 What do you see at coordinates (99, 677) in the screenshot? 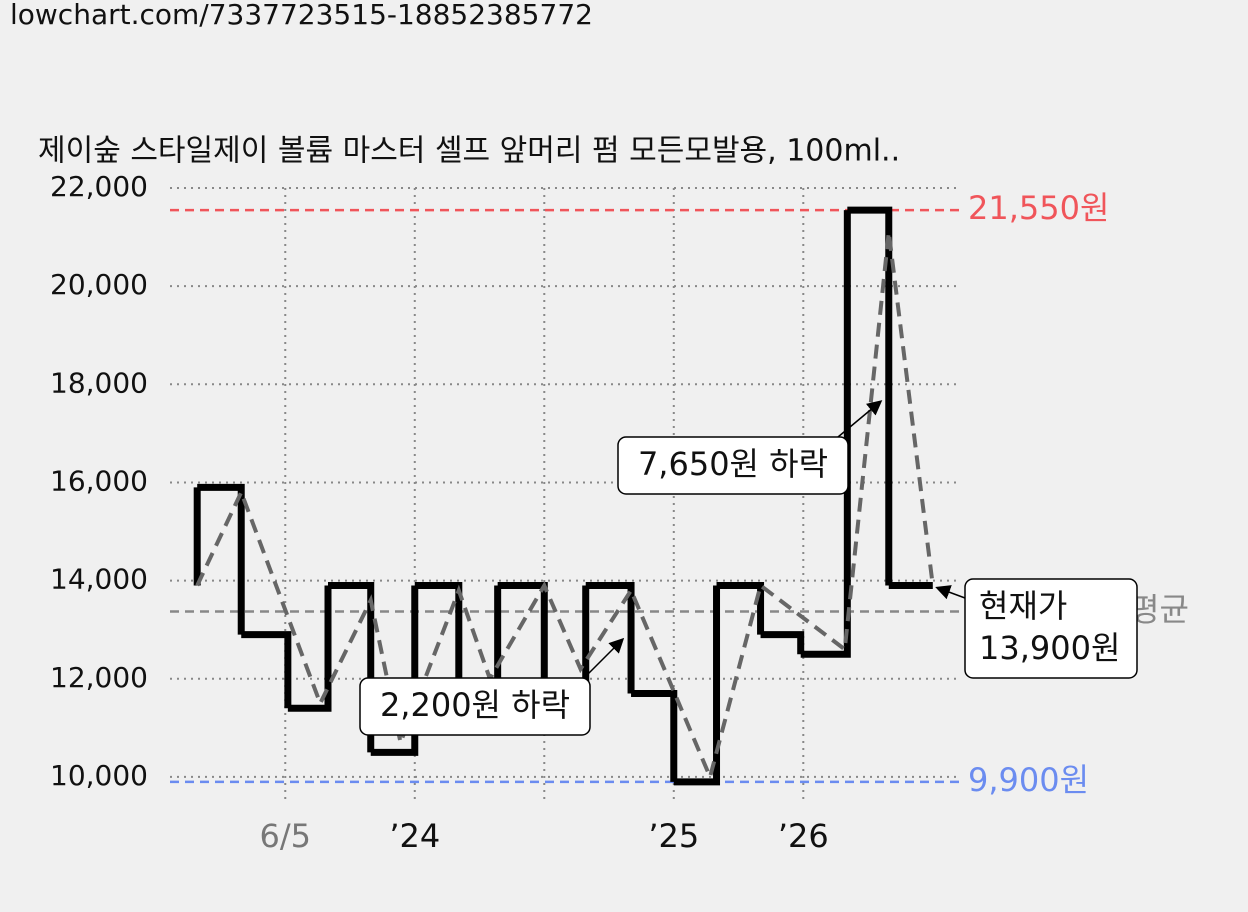
I see `y-tick-label: 12,000` at bounding box center [99, 677].